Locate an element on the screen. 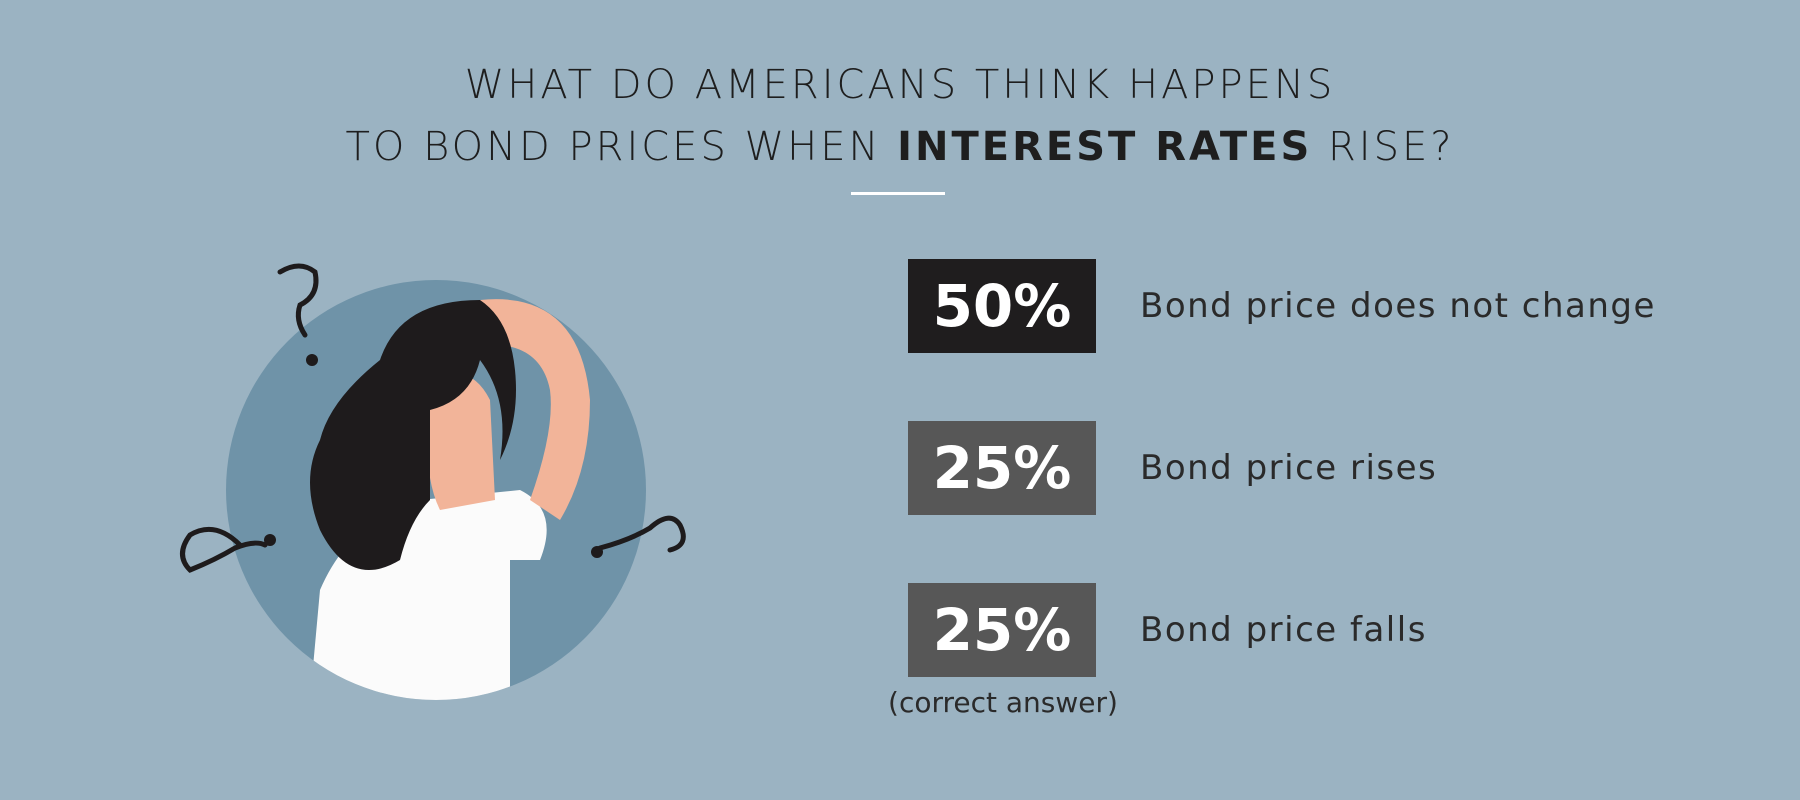 This screenshot has width=1800, height=800. divider is located at coordinates (898, 193).